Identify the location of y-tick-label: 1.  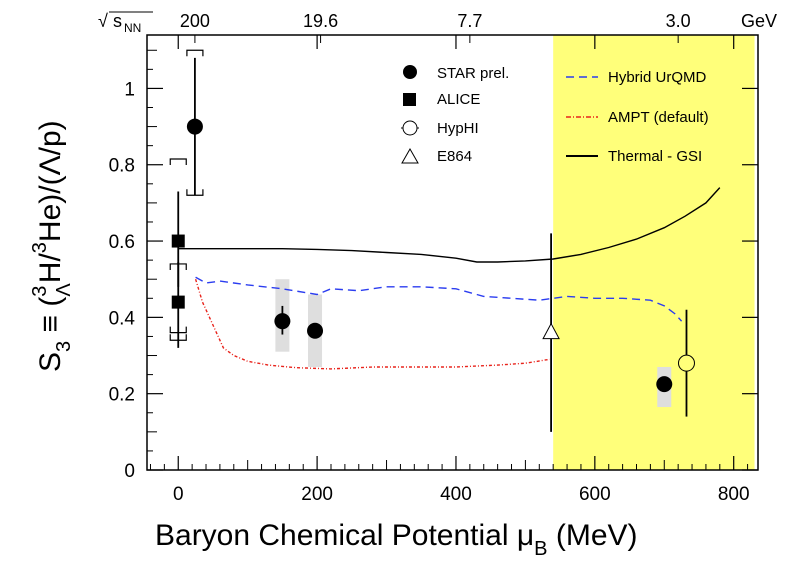
(129, 89).